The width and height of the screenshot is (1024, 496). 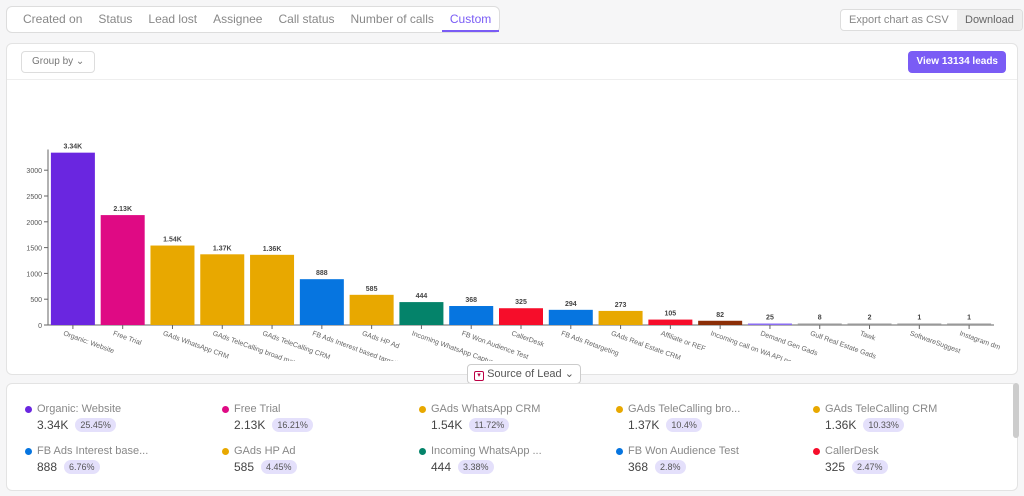 I want to click on x-tick-label: Free Trial, so click(x=127, y=338).